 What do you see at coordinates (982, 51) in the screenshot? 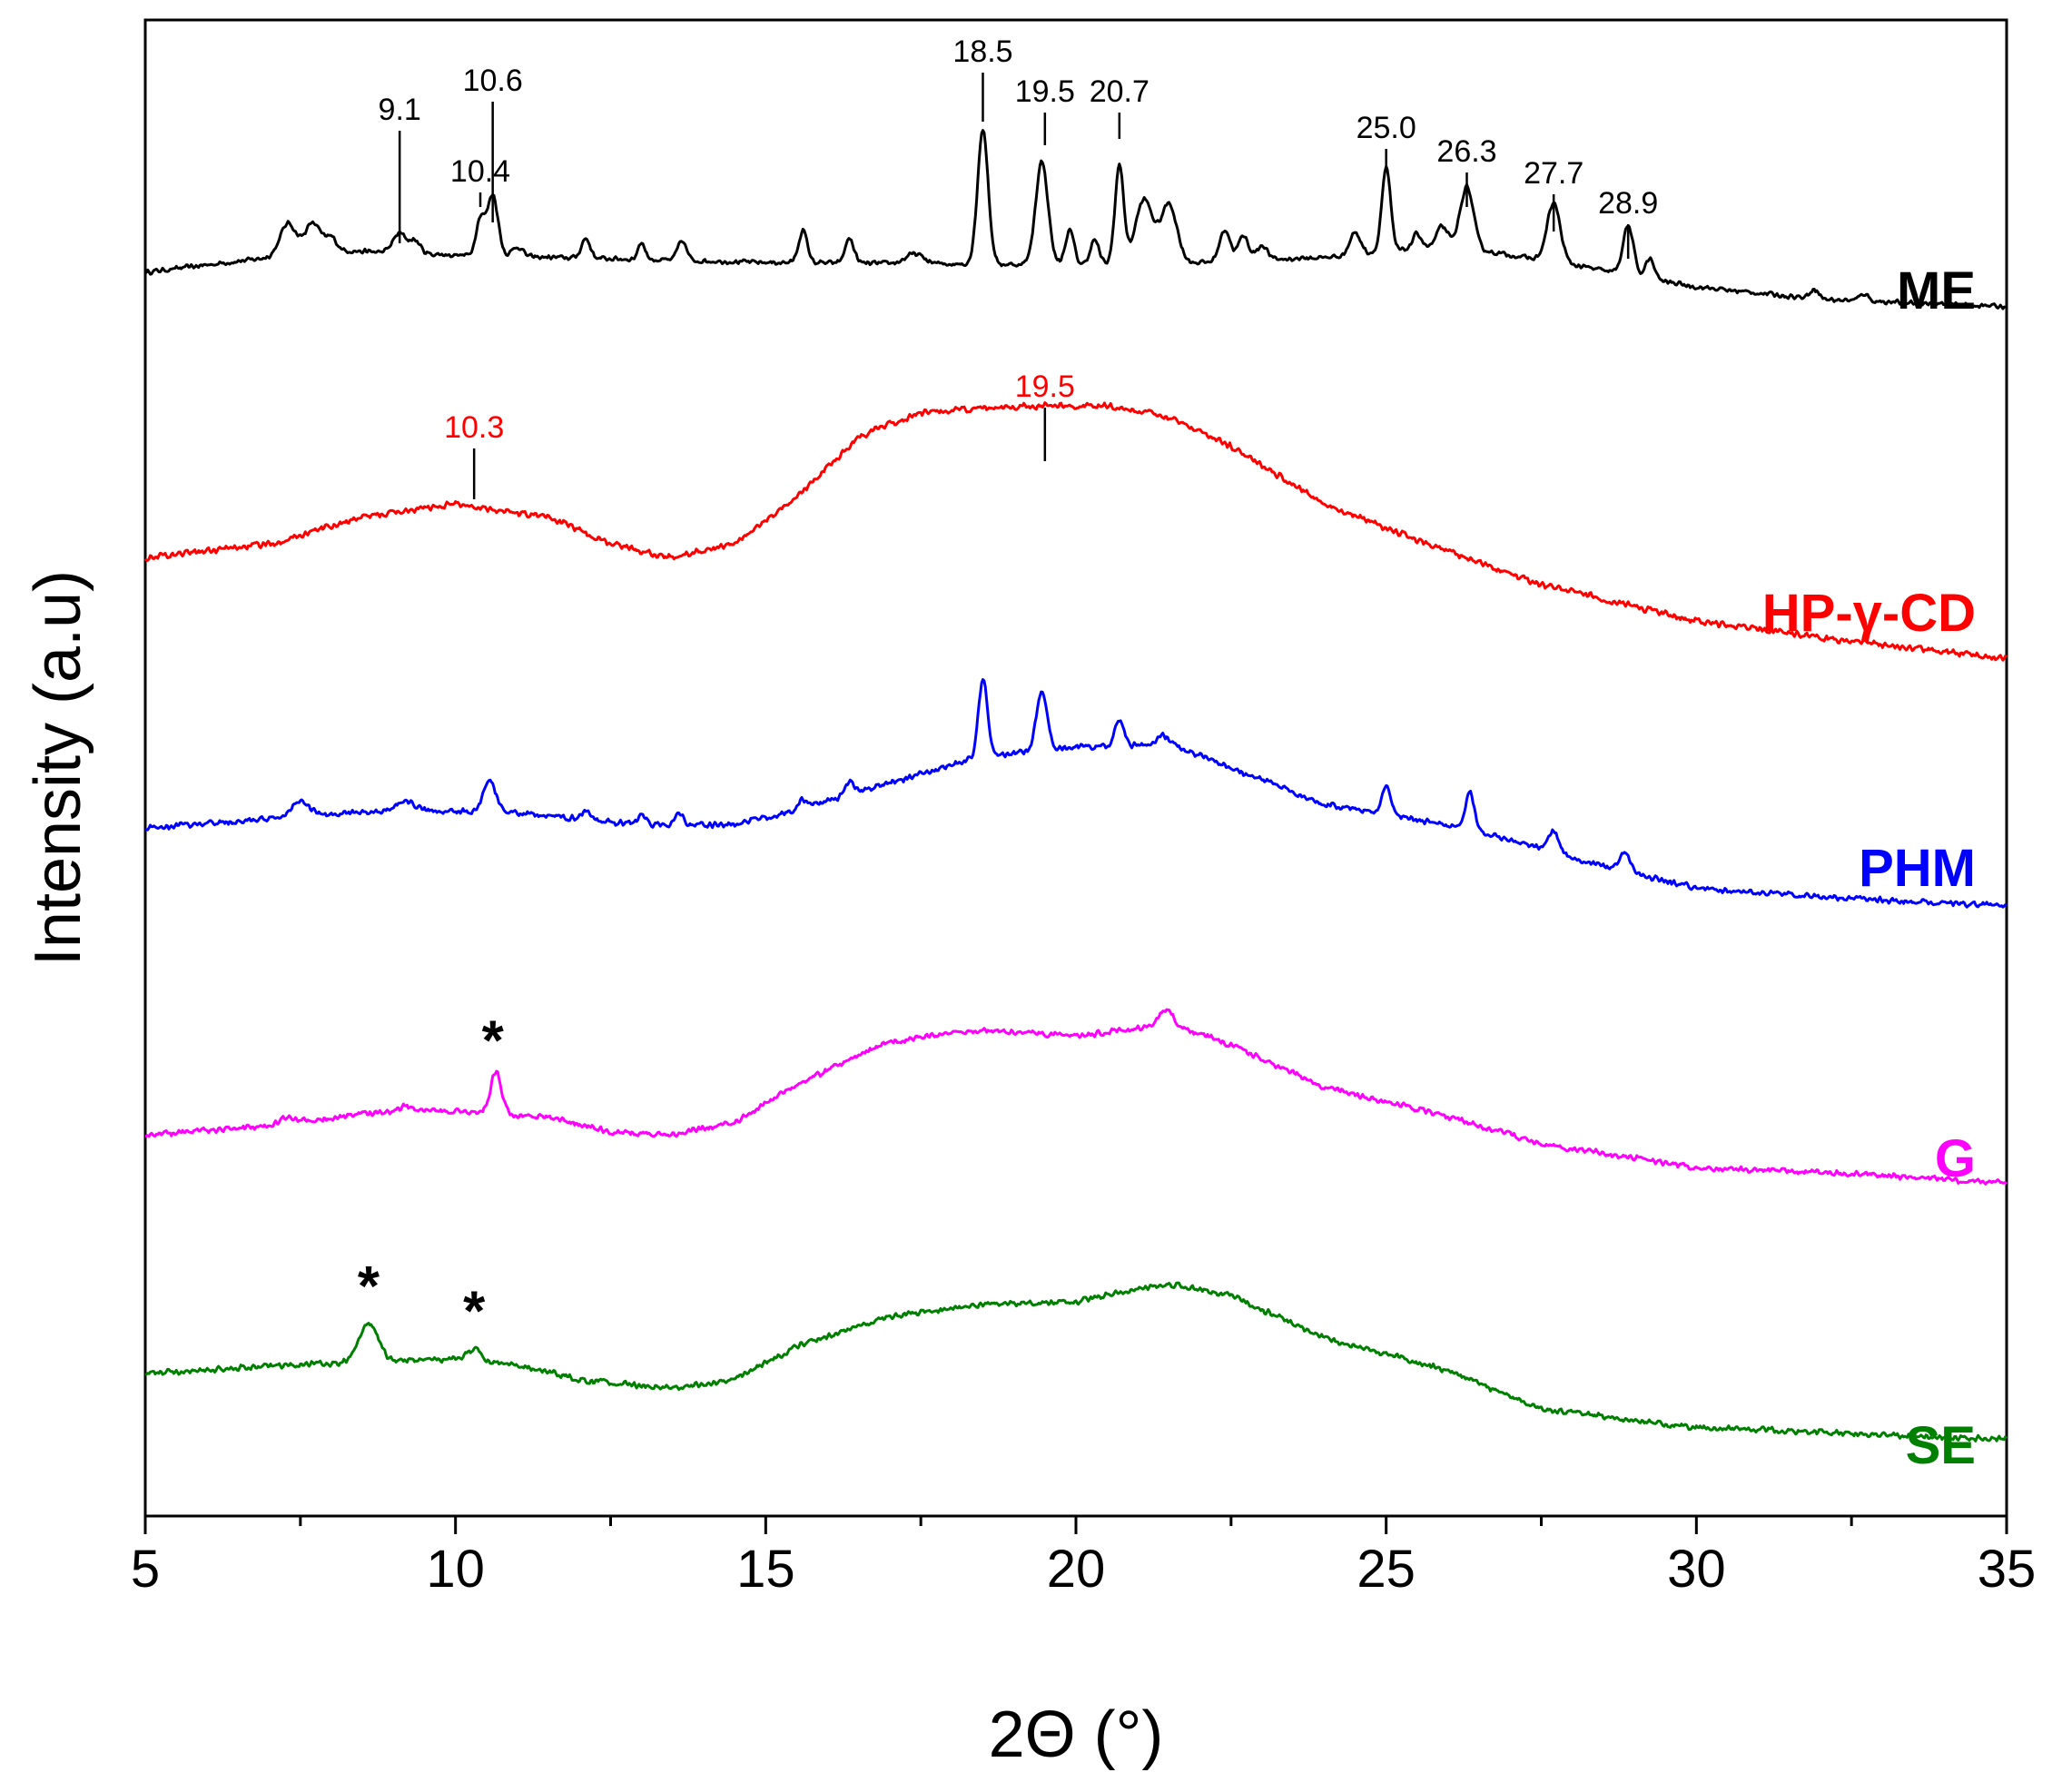
I see `peak-label: 18.5` at bounding box center [982, 51].